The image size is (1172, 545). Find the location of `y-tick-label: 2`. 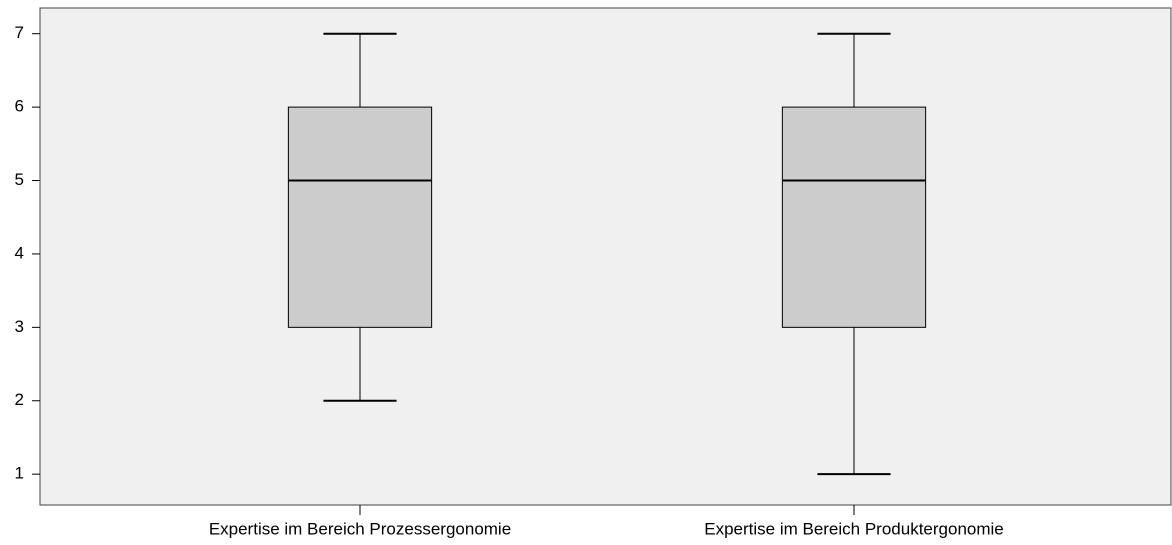

y-tick-label: 2 is located at coordinates (19, 399).